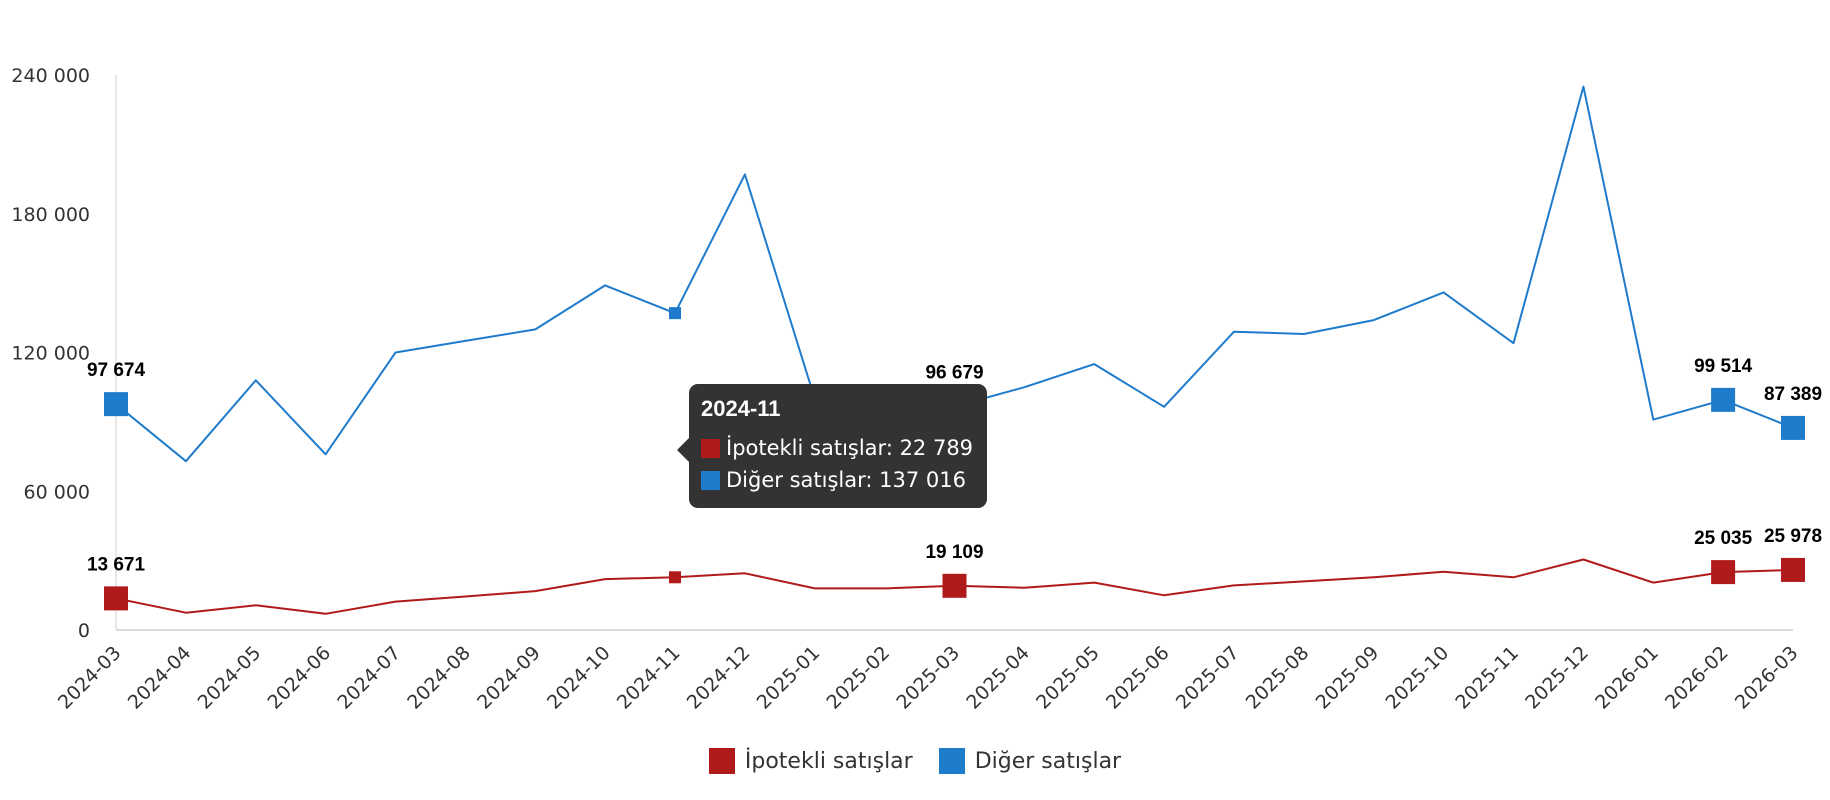 The image size is (1830, 800). Describe the element at coordinates (741, 408) in the screenshot. I see `tooltip-title: 2024-11` at that location.